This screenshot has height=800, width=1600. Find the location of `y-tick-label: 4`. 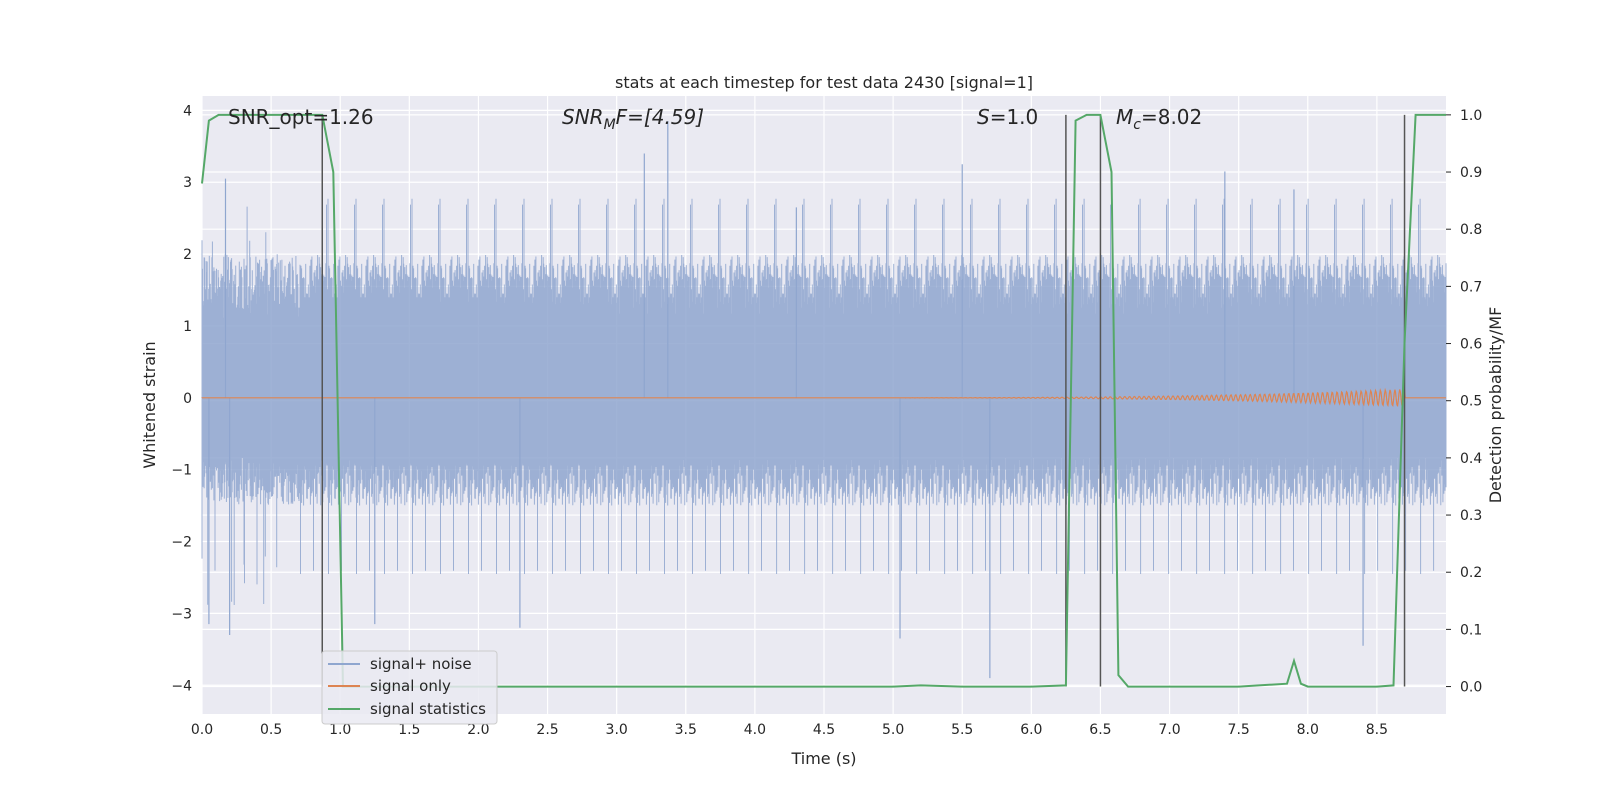

y-tick-label: 4 is located at coordinates (187, 111).